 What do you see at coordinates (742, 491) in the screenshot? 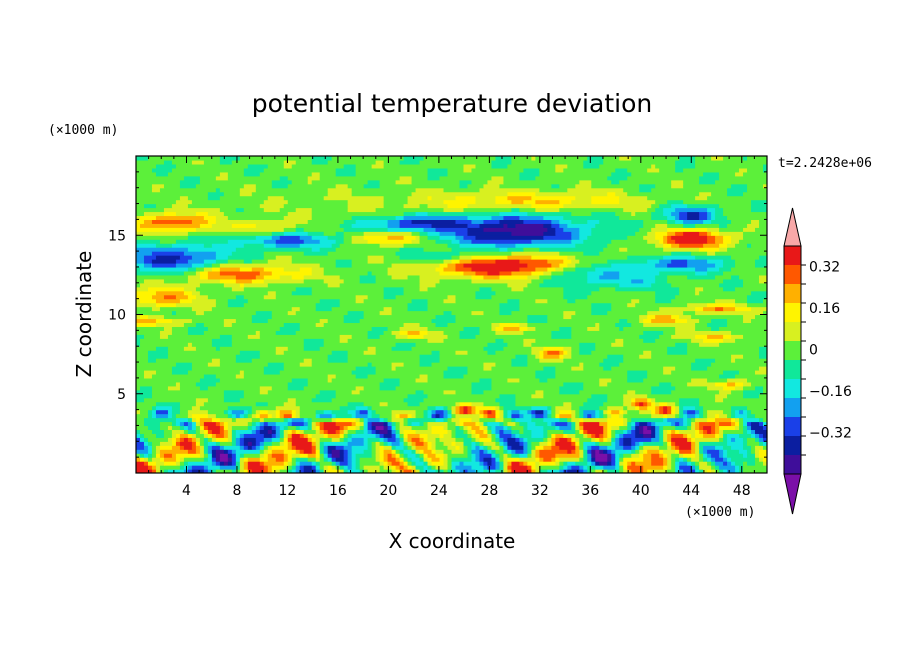
I see `x-tick-label: 48` at bounding box center [742, 491].